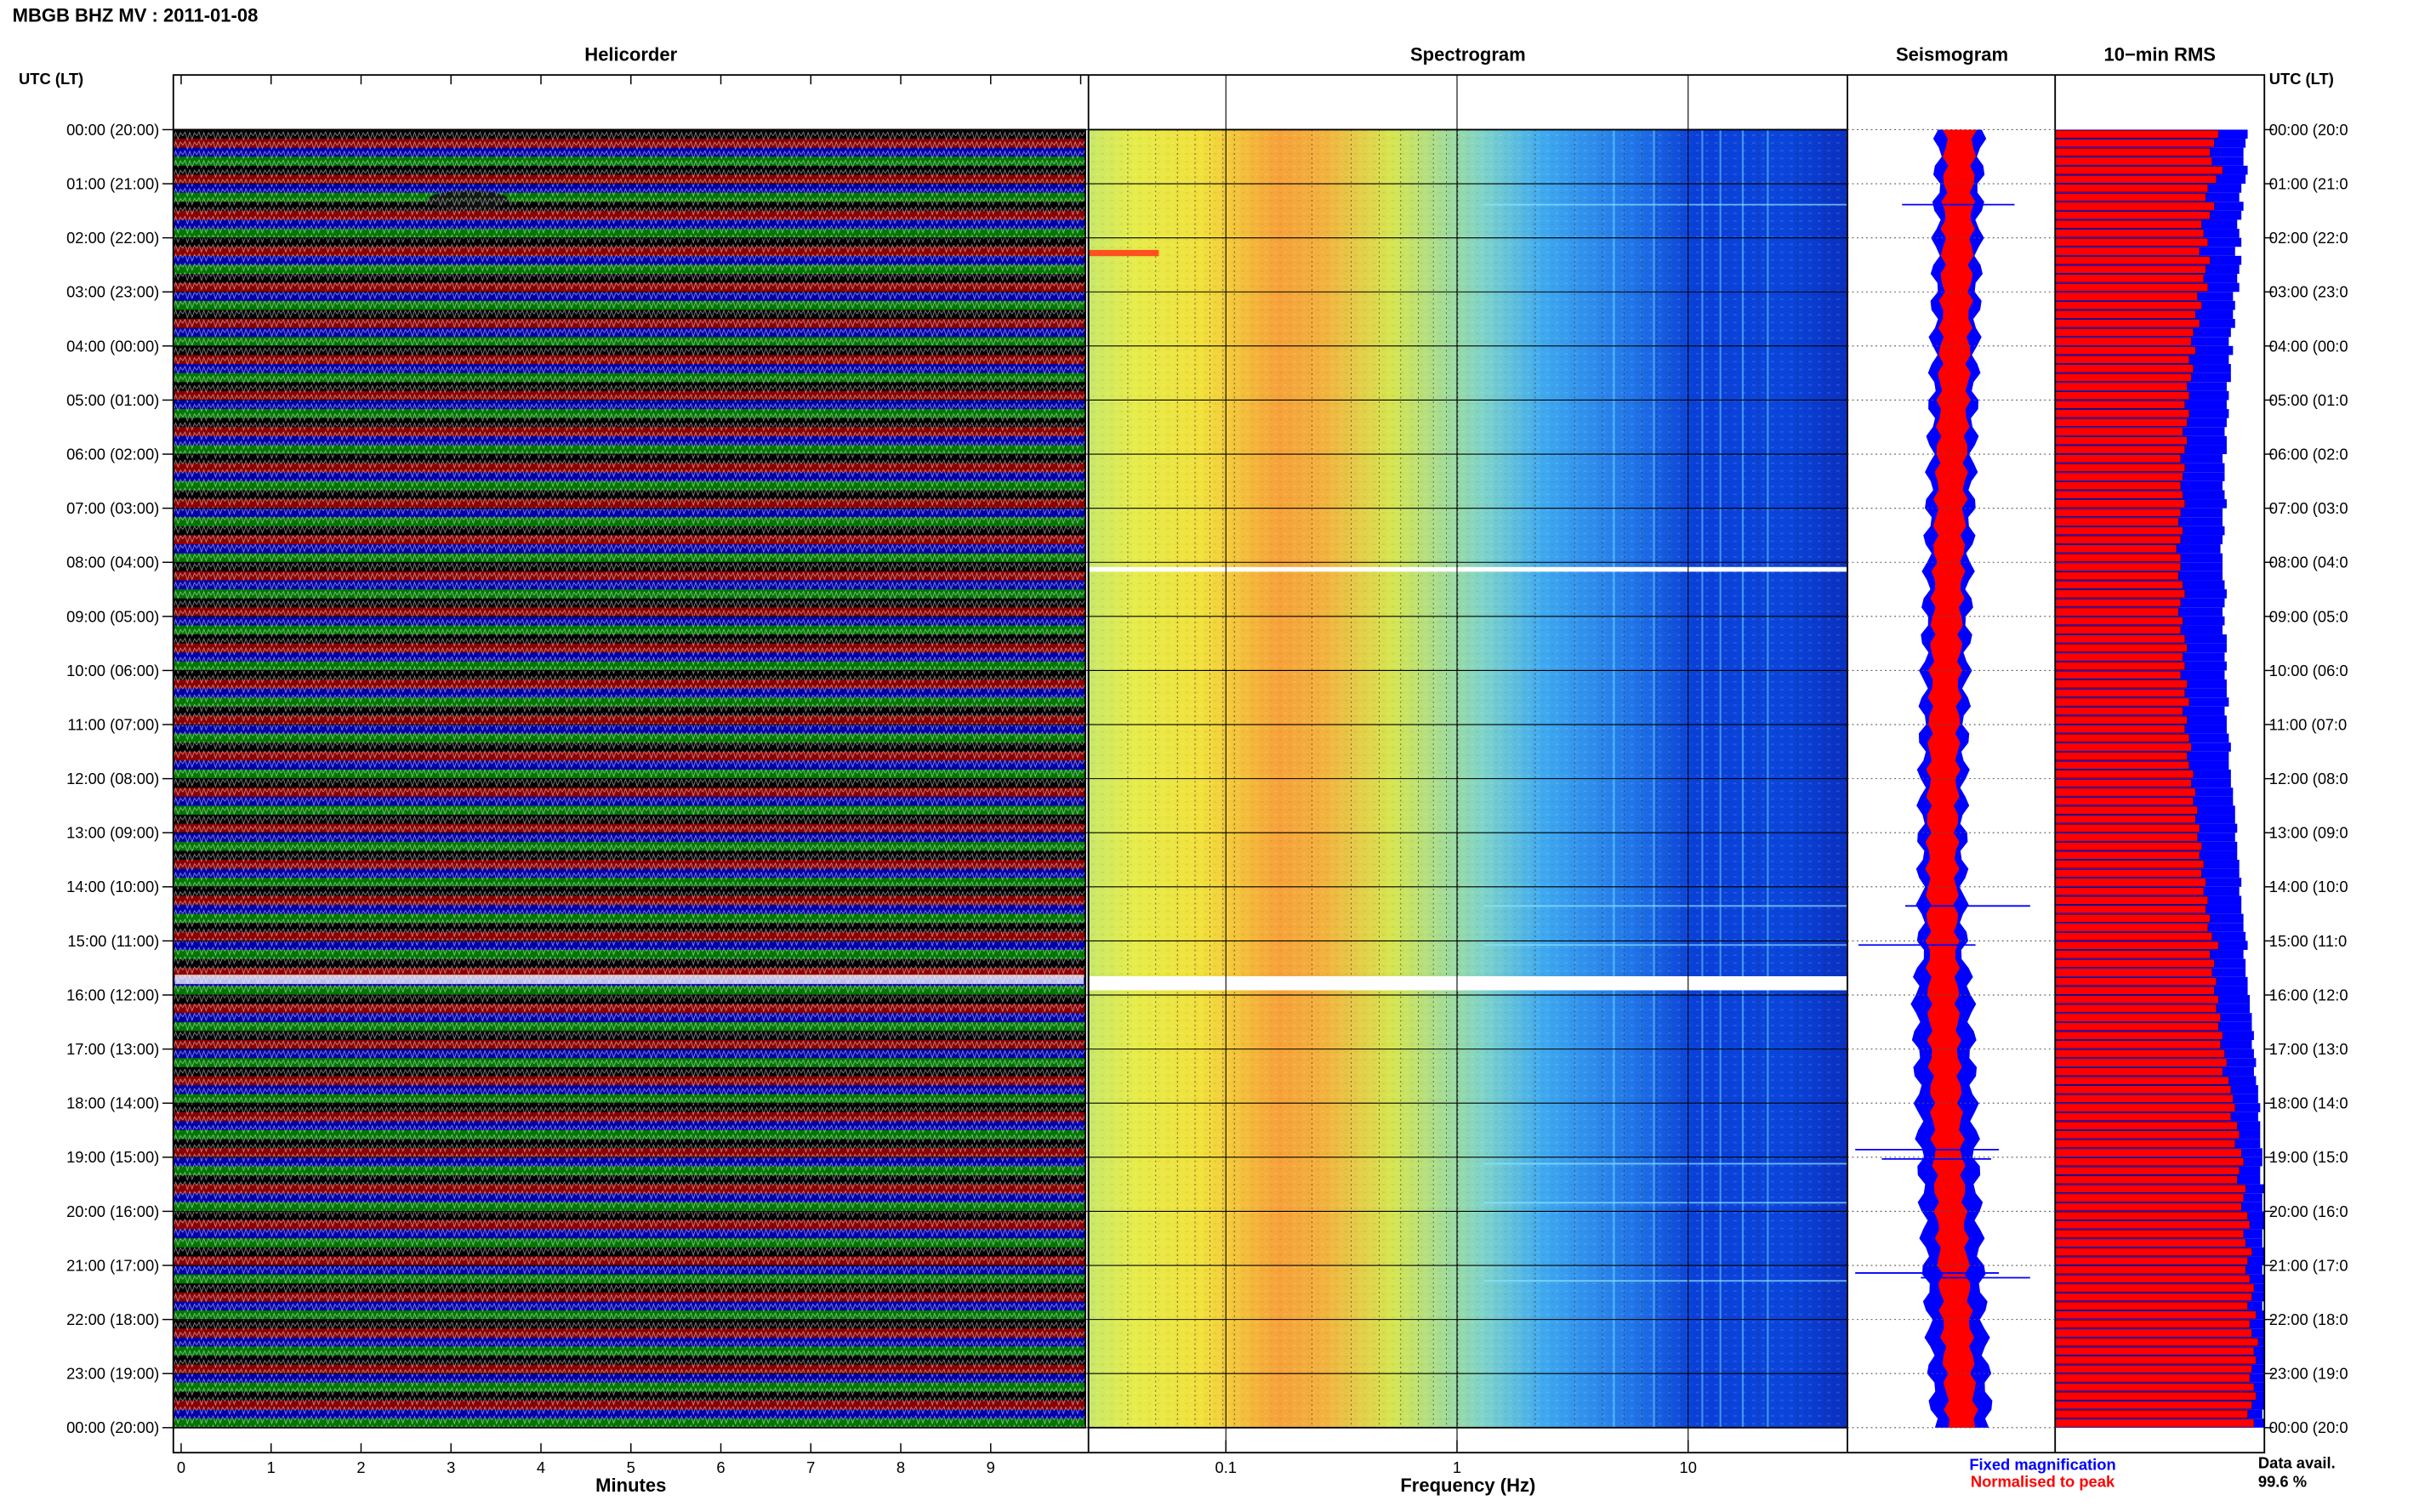 The height and width of the screenshot is (1512, 2419). I want to click on spectrogram-gap, so click(1468, 983).